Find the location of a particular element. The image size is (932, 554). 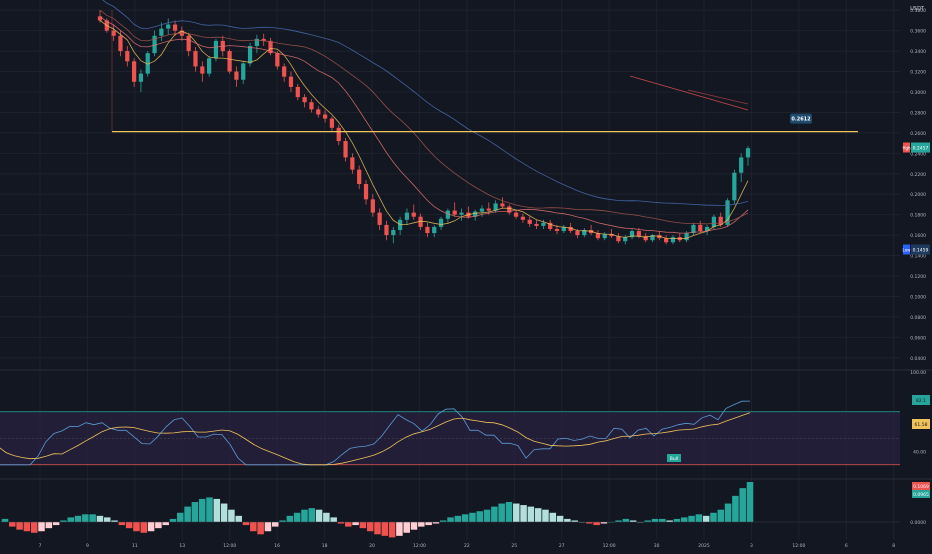

price-tick-label: 0.1400 is located at coordinates (918, 257).